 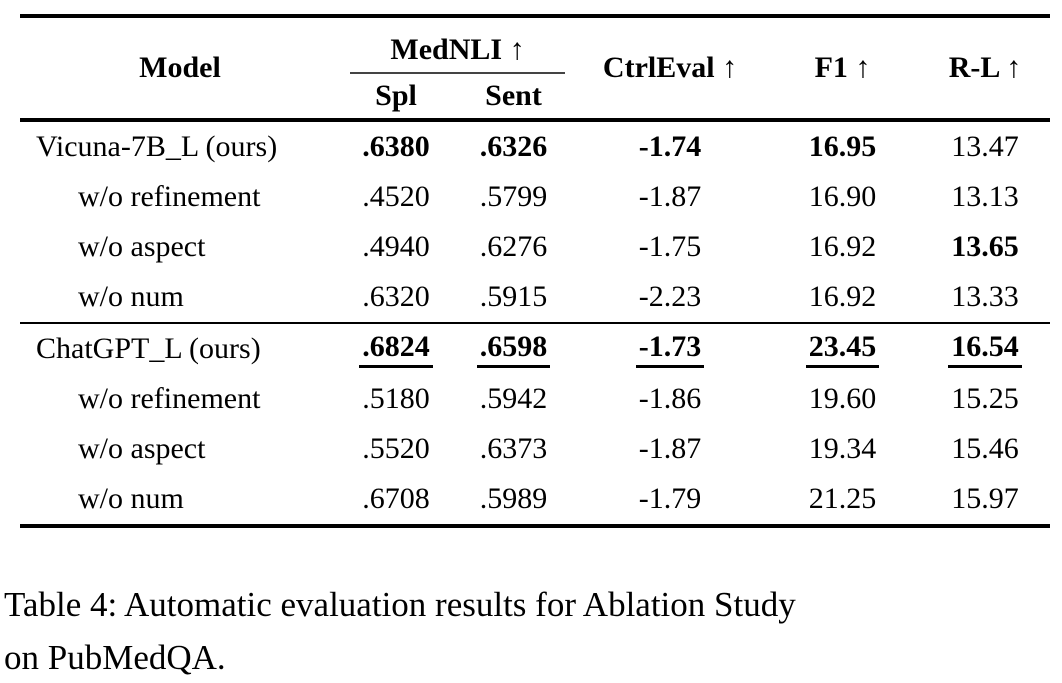 I want to click on value-cell: .6373, so click(x=513, y=449).